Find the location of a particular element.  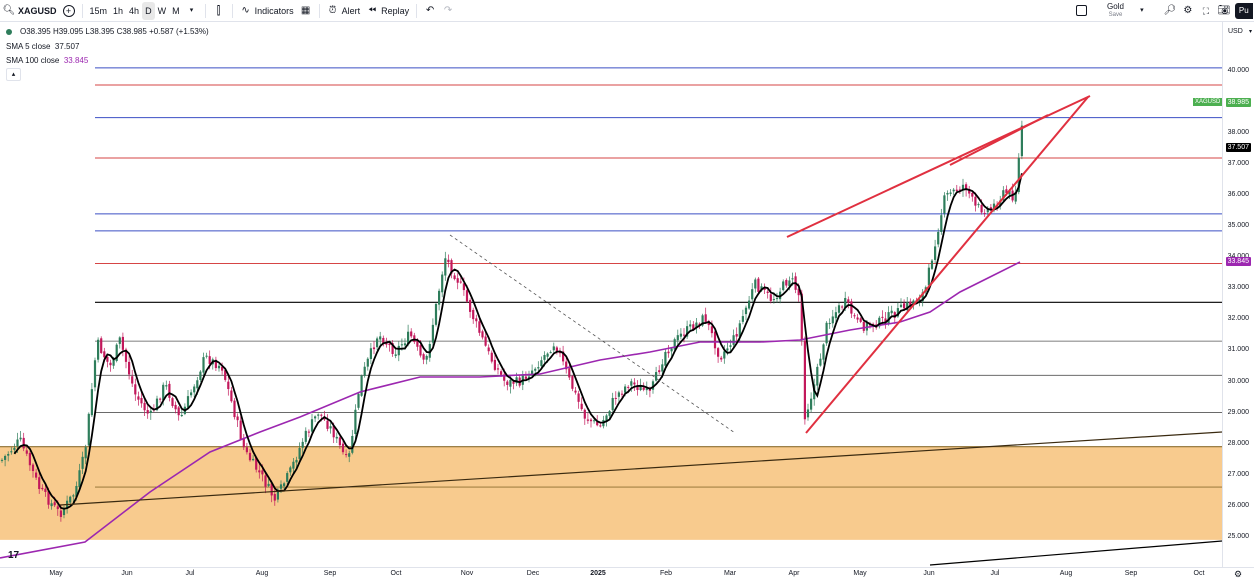

inner-wedge-line is located at coordinates (999, 140).